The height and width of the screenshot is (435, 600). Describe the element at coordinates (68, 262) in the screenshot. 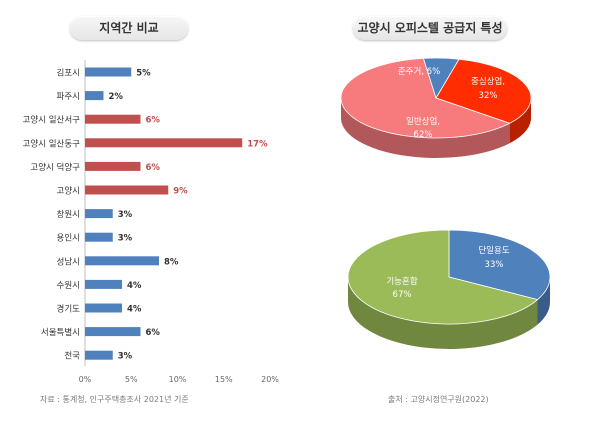

I see `category-label: 성남시` at that location.